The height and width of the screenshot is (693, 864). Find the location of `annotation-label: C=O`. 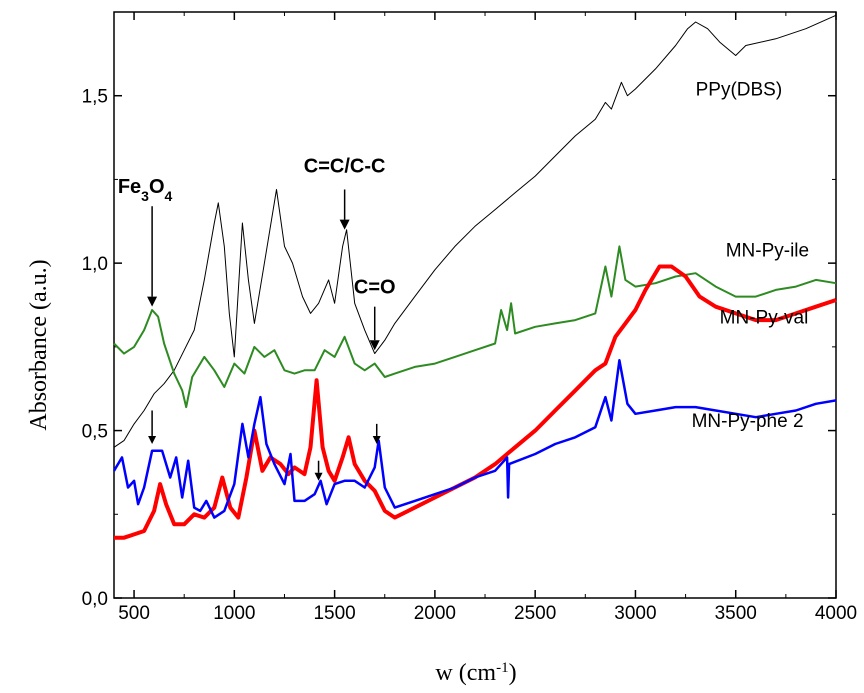

annotation-label: C=O is located at coordinates (375, 287).